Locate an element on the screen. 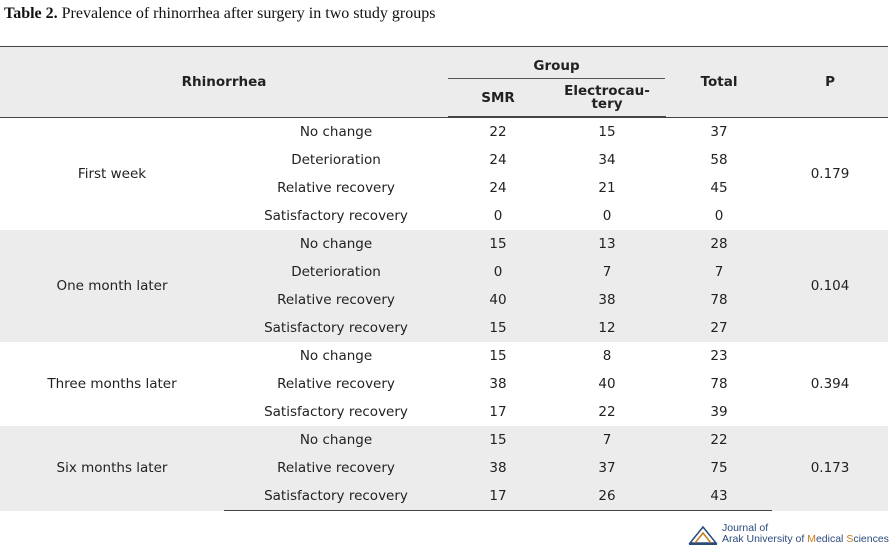 The image size is (892, 548). electrocautery-cell: 8 is located at coordinates (607, 356).